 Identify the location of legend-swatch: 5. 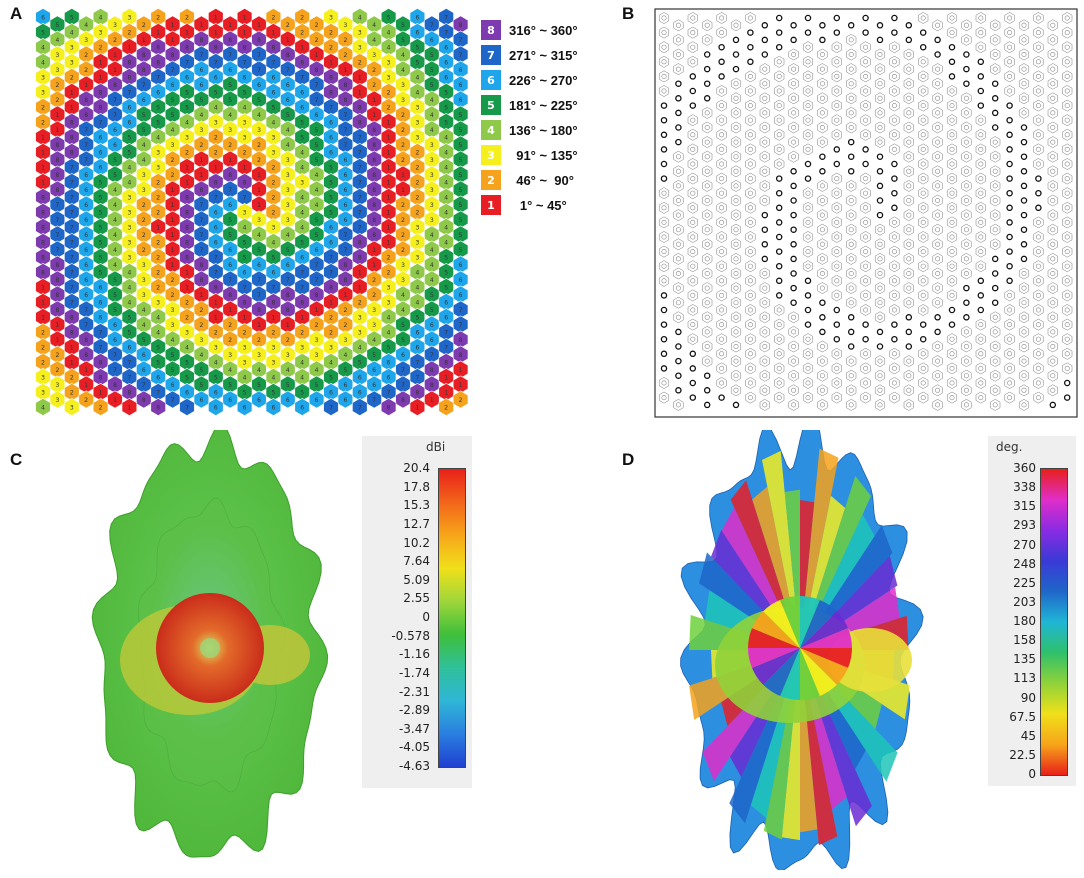
(491, 105).